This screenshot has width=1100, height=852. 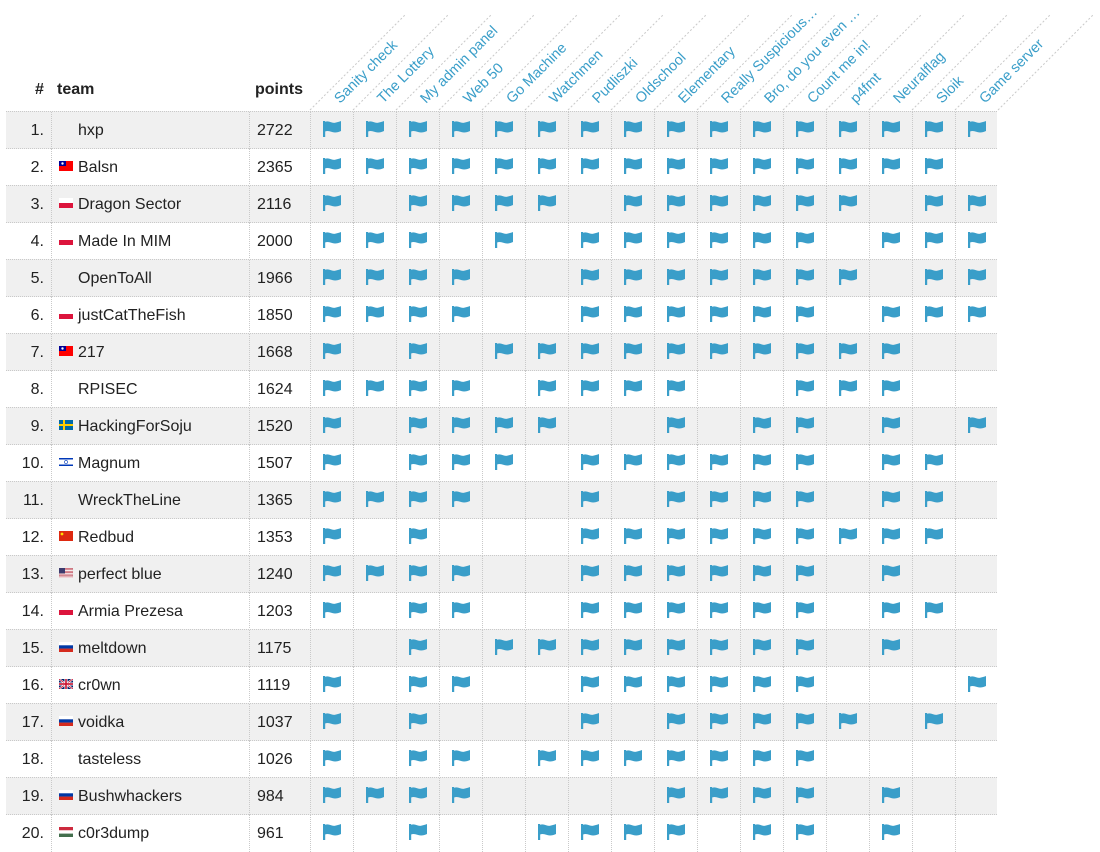 I want to click on team-name-link: perfect blue, so click(x=120, y=574).